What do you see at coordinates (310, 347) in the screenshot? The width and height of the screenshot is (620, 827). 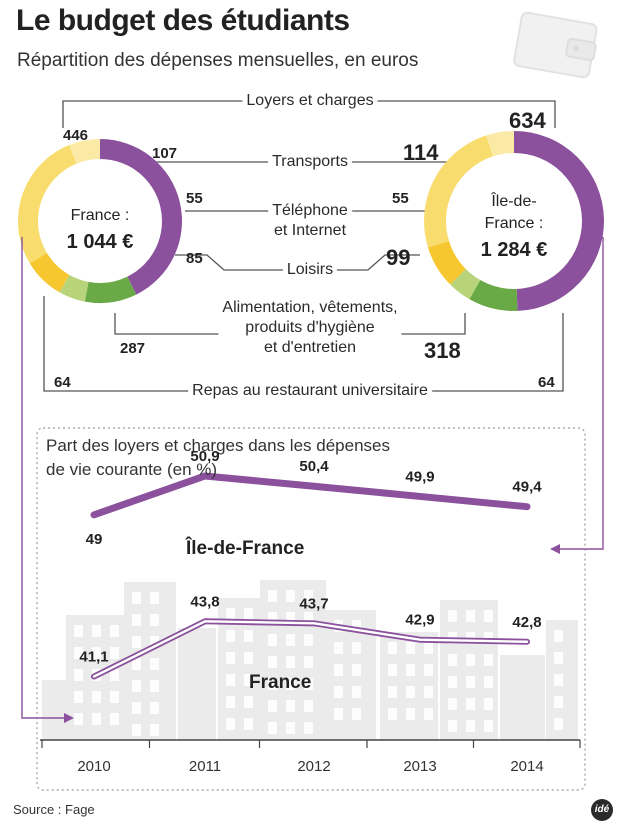 I see `label-alimentation-line3: et d'entretien` at bounding box center [310, 347].